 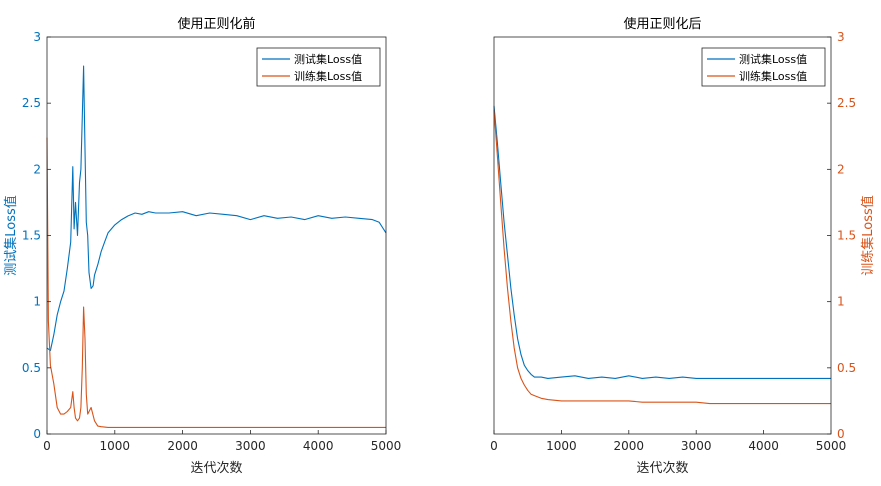 I want to click on left-y-axis-label: 测试集Loss值, so click(x=11, y=235).